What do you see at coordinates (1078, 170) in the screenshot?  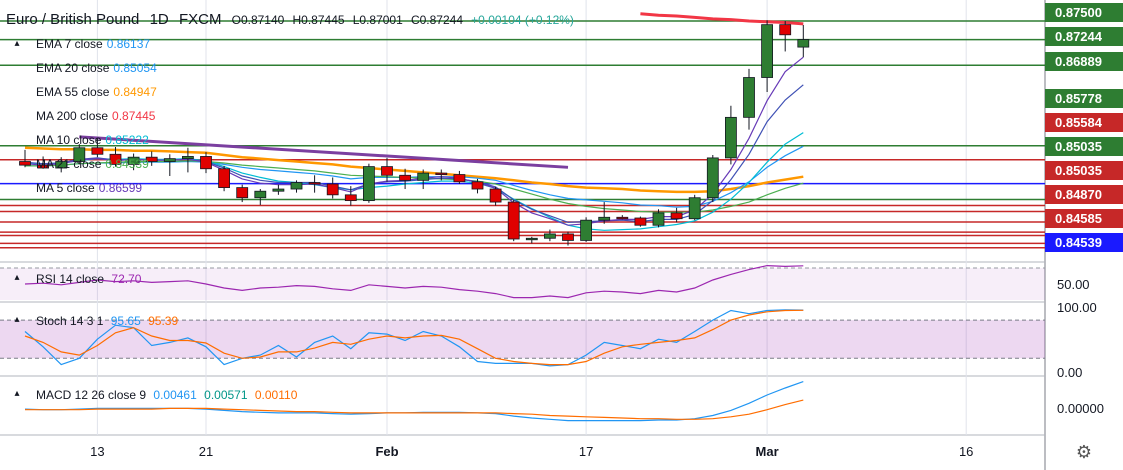 I see `price-axis-label: 0.85035` at bounding box center [1078, 170].